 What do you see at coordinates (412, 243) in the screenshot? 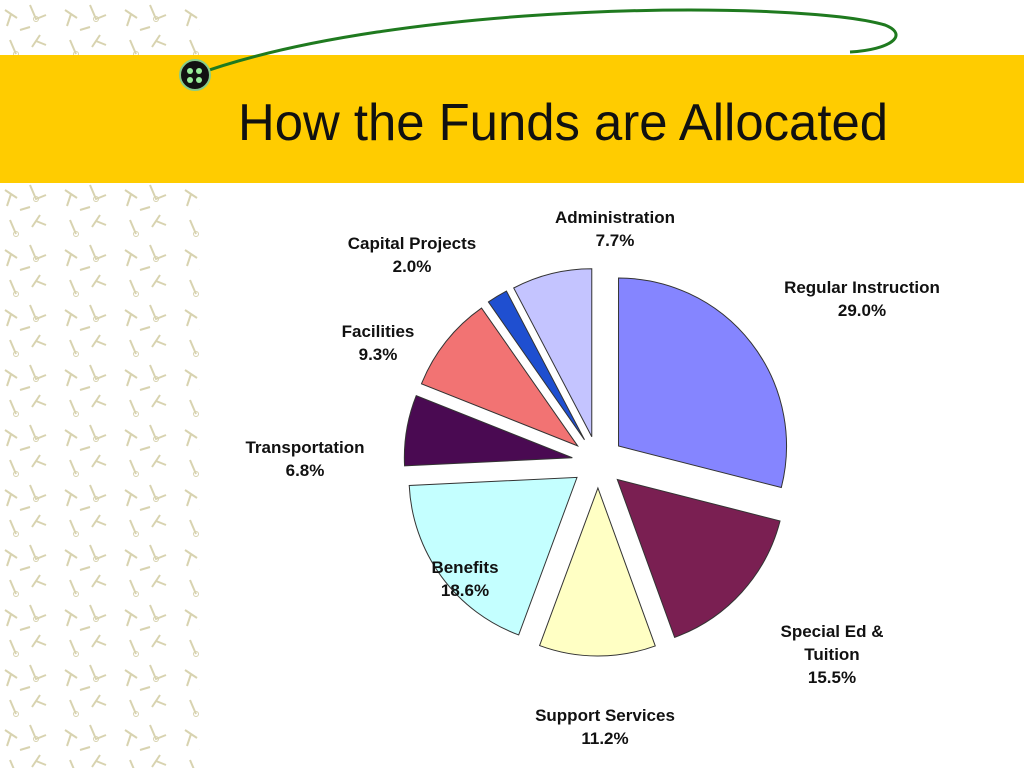
I see `slice-name: Capital Projects` at bounding box center [412, 243].